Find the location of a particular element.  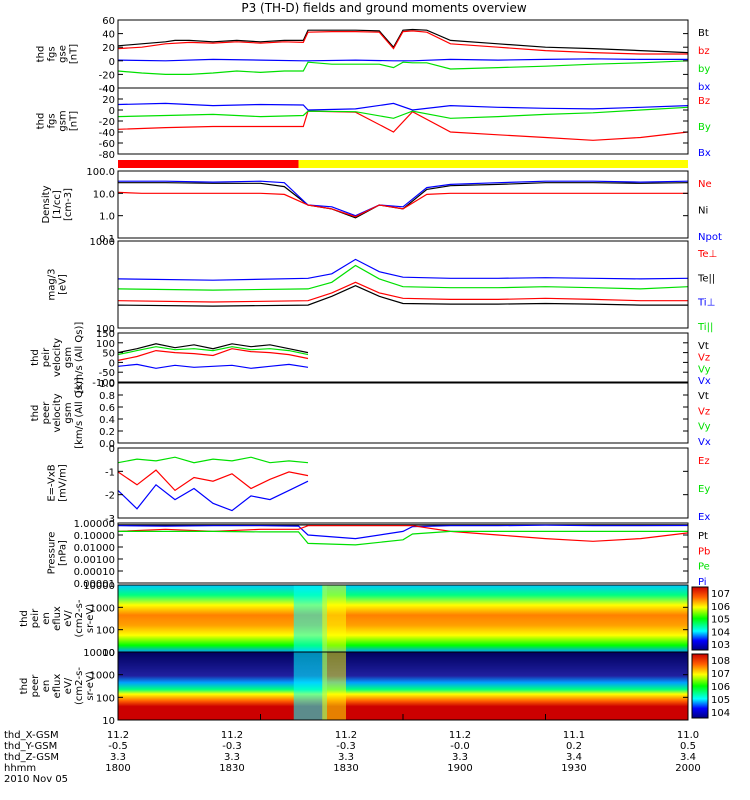

legend-entry: Bz is located at coordinates (704, 101).